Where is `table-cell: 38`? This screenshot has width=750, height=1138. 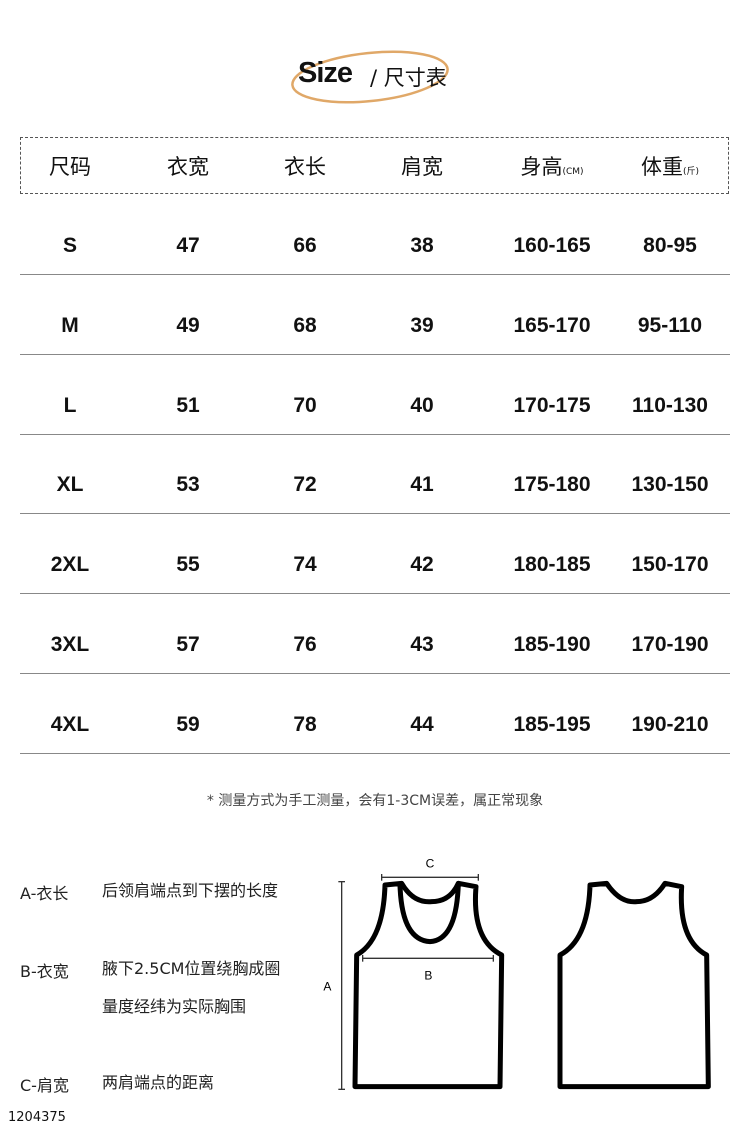 table-cell: 38 is located at coordinates (422, 245).